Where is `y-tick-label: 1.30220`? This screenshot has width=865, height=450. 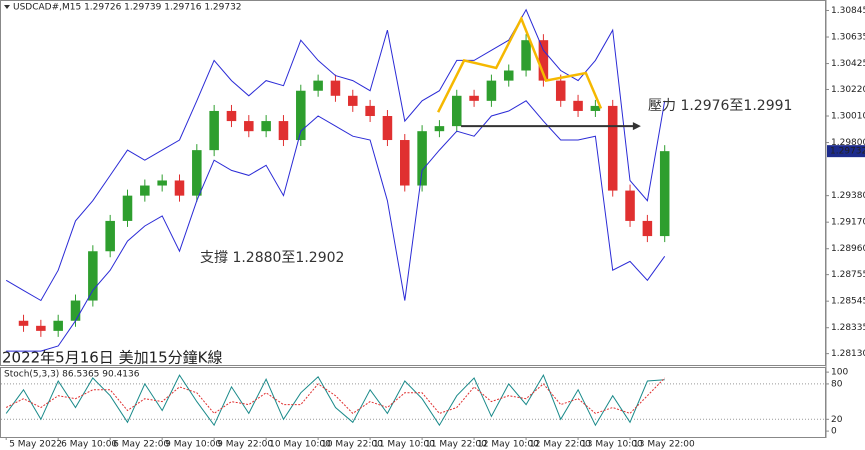 y-tick-label: 1.30220 is located at coordinates (848, 90).